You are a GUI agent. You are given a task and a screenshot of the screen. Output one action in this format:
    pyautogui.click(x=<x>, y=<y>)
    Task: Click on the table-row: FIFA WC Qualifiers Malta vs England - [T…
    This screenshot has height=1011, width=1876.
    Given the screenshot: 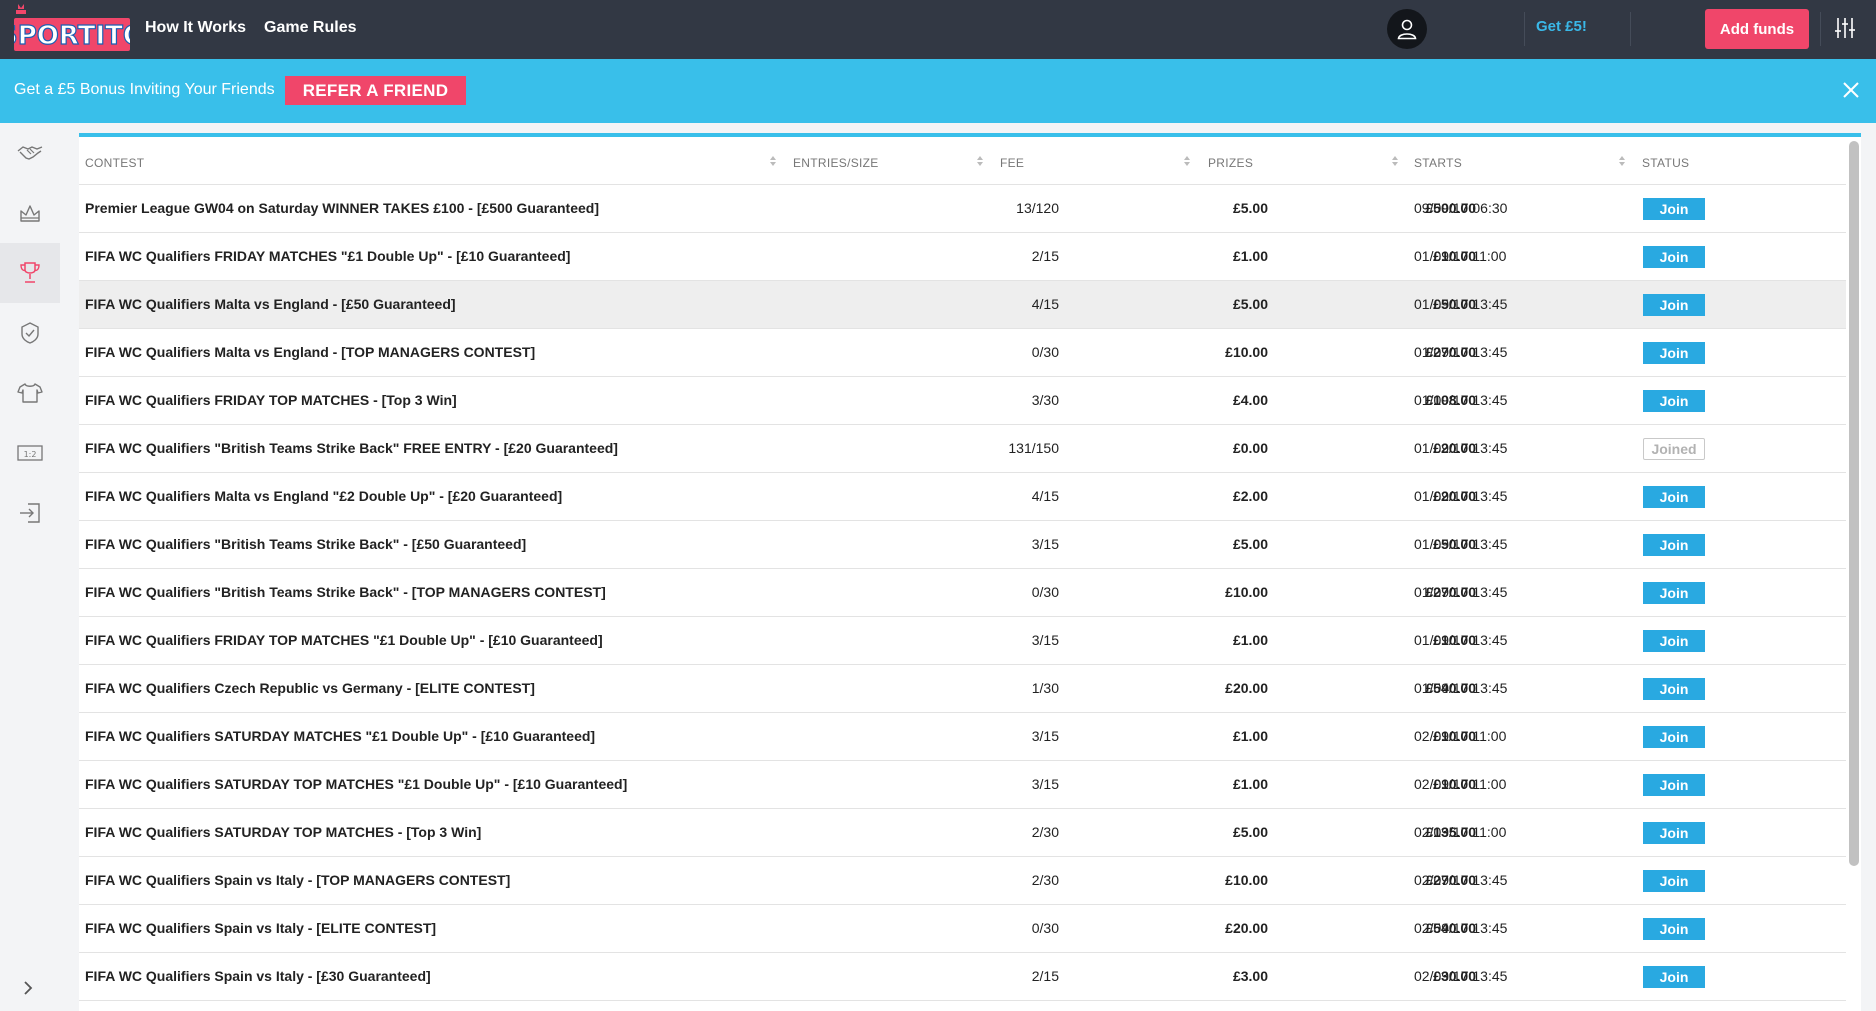 What is the action you would take?
    pyautogui.click(x=962, y=353)
    